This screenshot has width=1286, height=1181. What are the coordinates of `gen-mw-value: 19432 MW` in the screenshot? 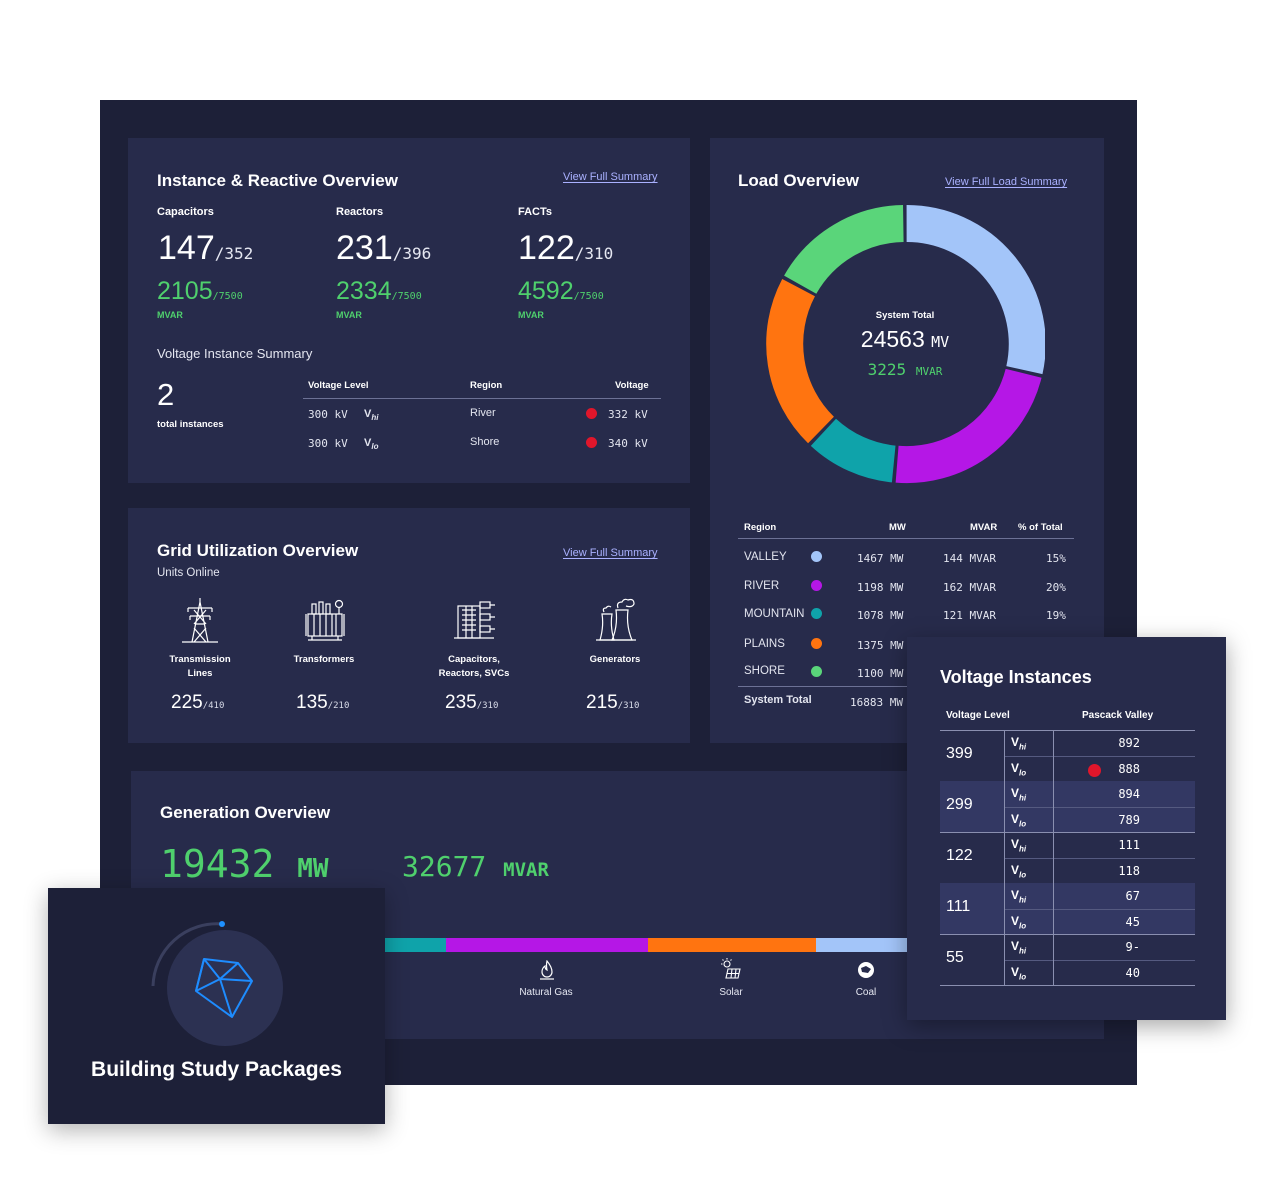 It's located at (244, 864).